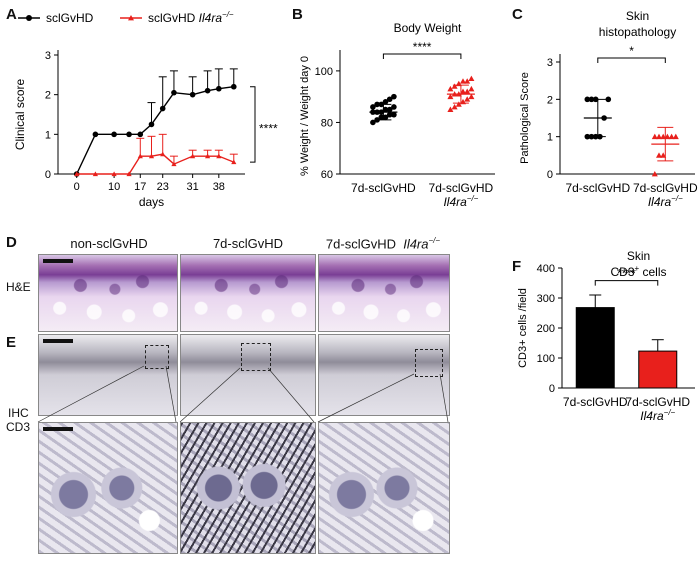 The width and height of the screenshot is (700, 565). Describe the element at coordinates (248, 293) in the screenshot. I see `he-image-7d-sclgvhd` at that location.